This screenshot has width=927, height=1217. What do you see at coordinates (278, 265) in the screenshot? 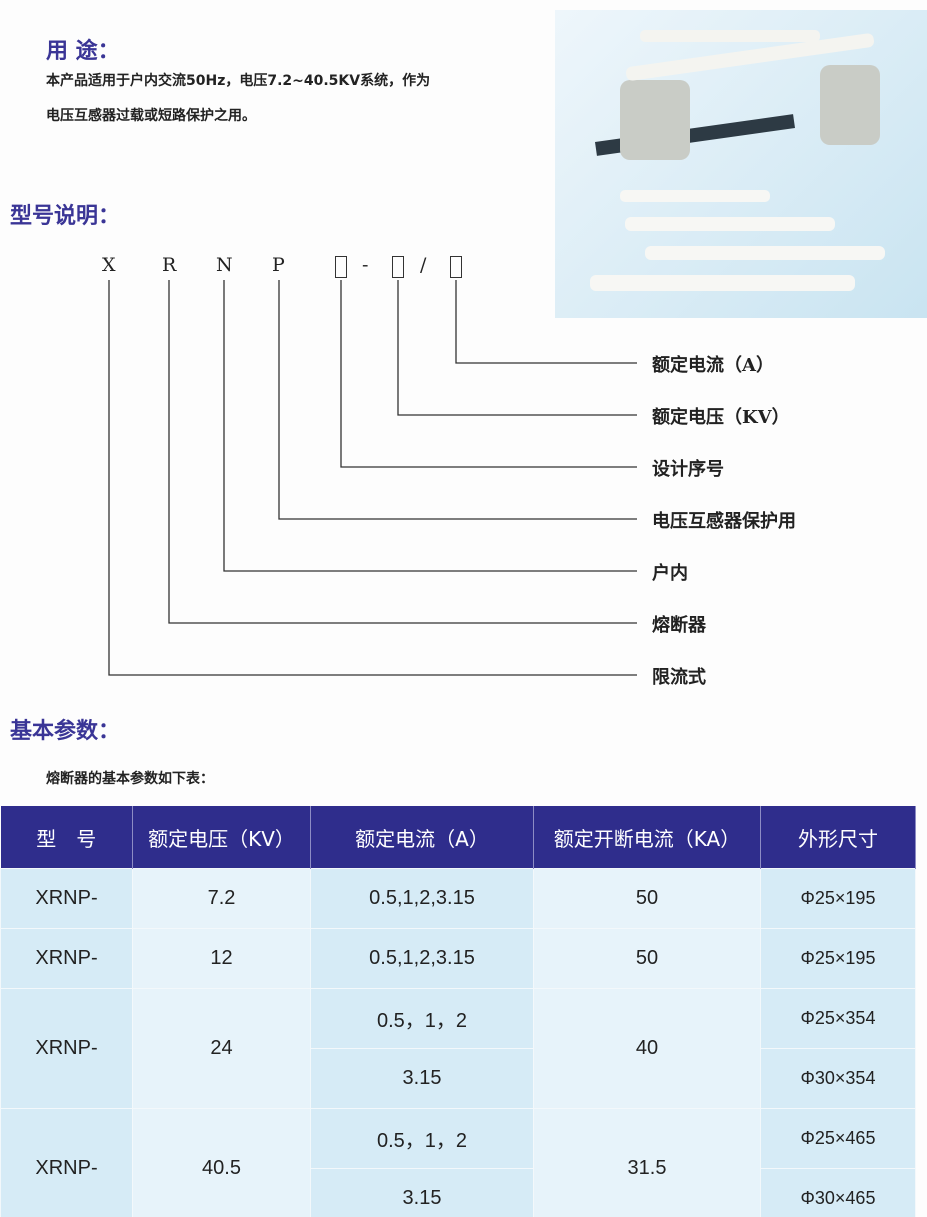
I see `code-letter-p: P` at bounding box center [278, 265].